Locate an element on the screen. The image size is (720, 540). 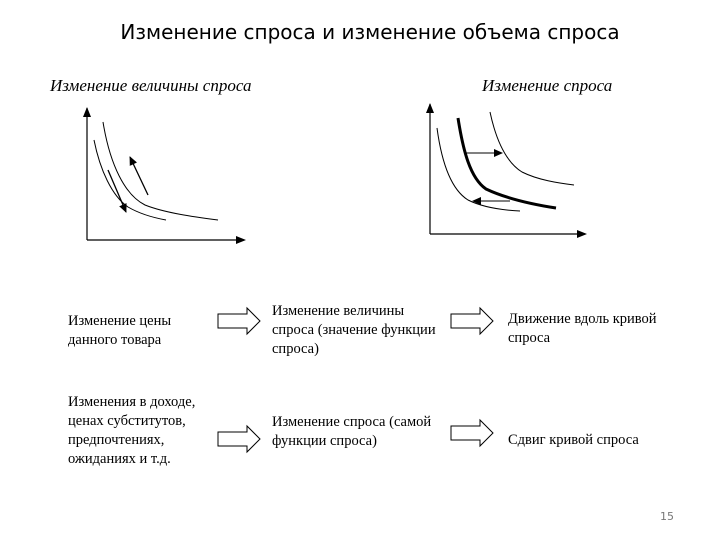
movement-arrow-up is located at coordinates (139, 176).